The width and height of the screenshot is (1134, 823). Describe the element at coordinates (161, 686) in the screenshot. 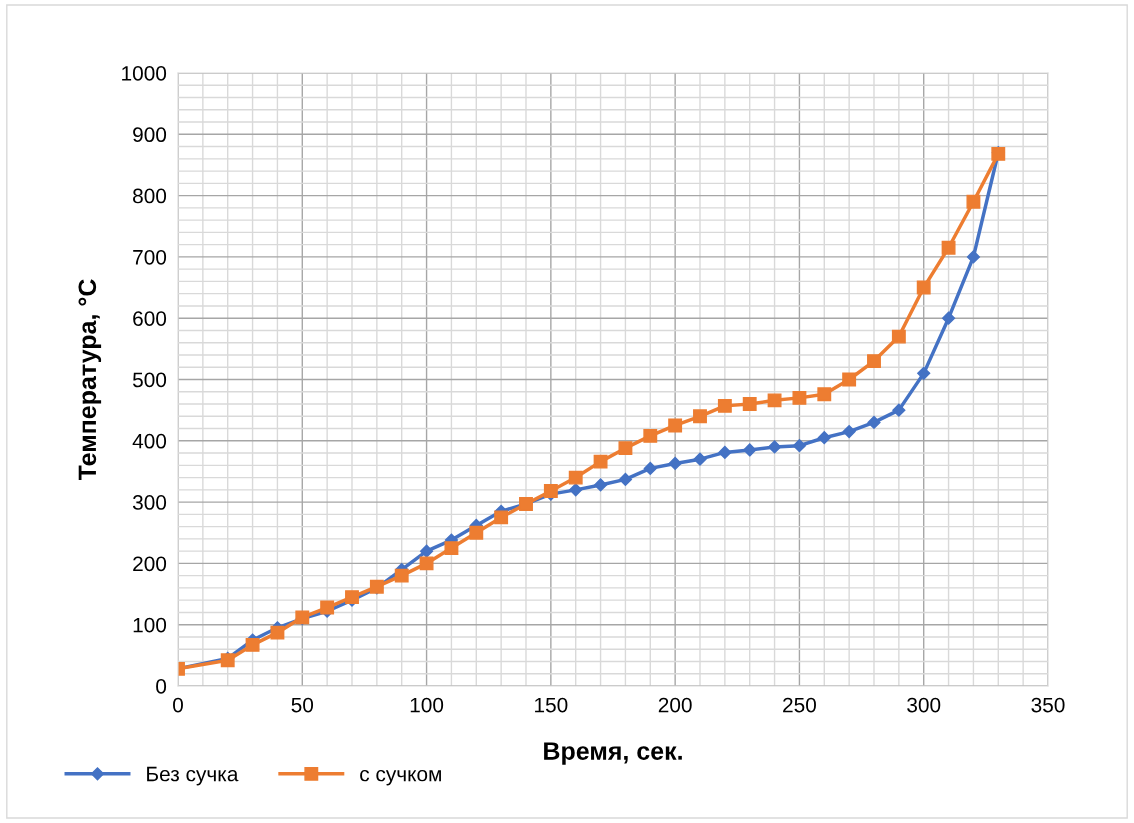

I see `y-tick-label: 0` at that location.